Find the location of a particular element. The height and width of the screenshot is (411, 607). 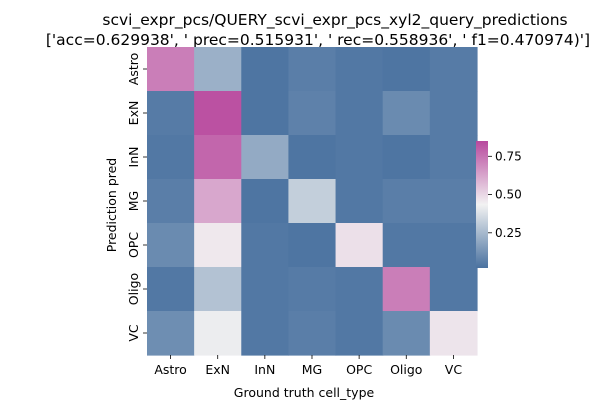

heatmap-cell-inn-opc is located at coordinates (359, 157).